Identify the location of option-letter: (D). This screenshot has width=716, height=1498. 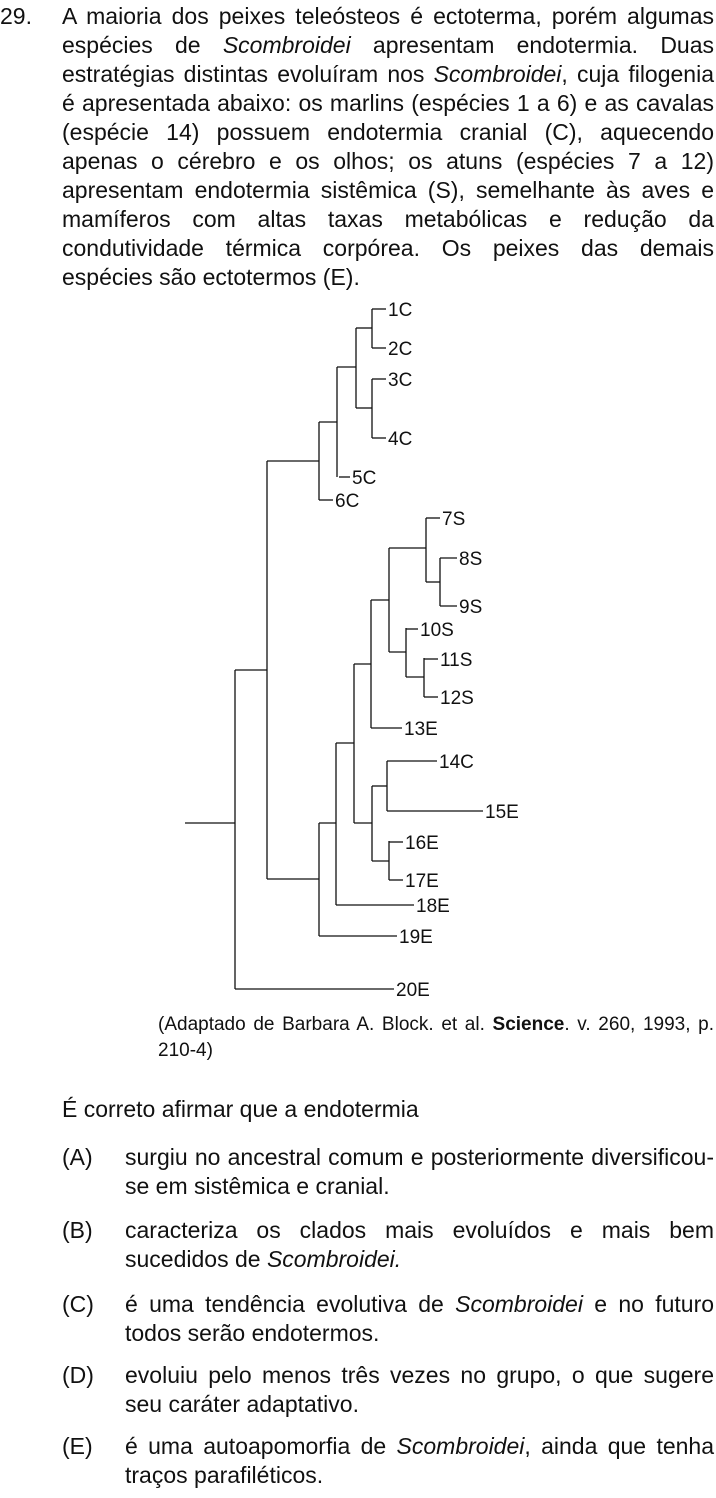
(78, 1375).